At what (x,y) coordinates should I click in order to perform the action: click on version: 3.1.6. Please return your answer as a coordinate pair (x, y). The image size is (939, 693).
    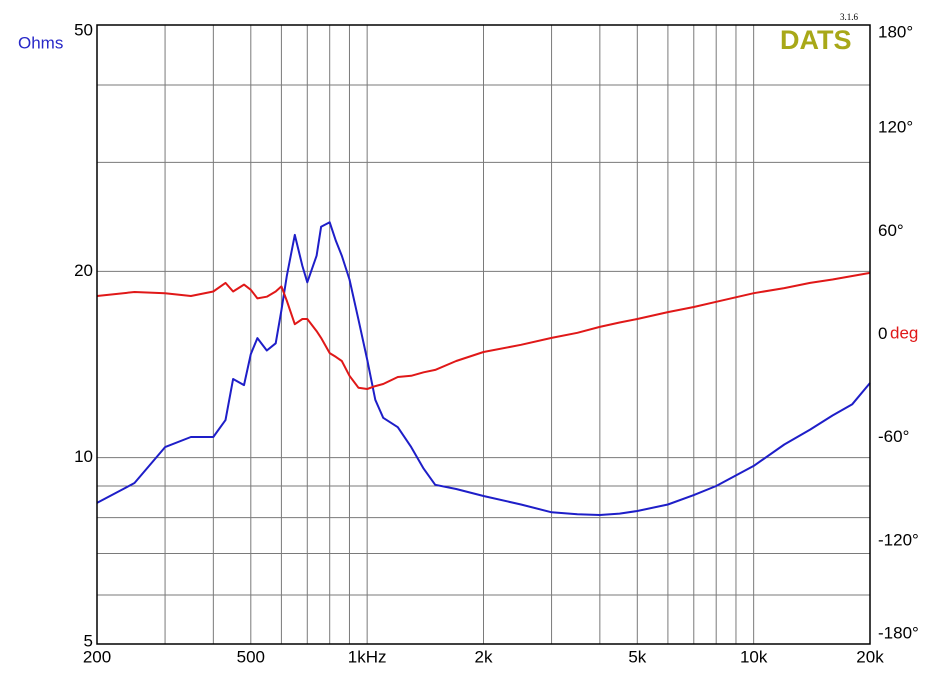
    Looking at the image, I should click on (849, 17).